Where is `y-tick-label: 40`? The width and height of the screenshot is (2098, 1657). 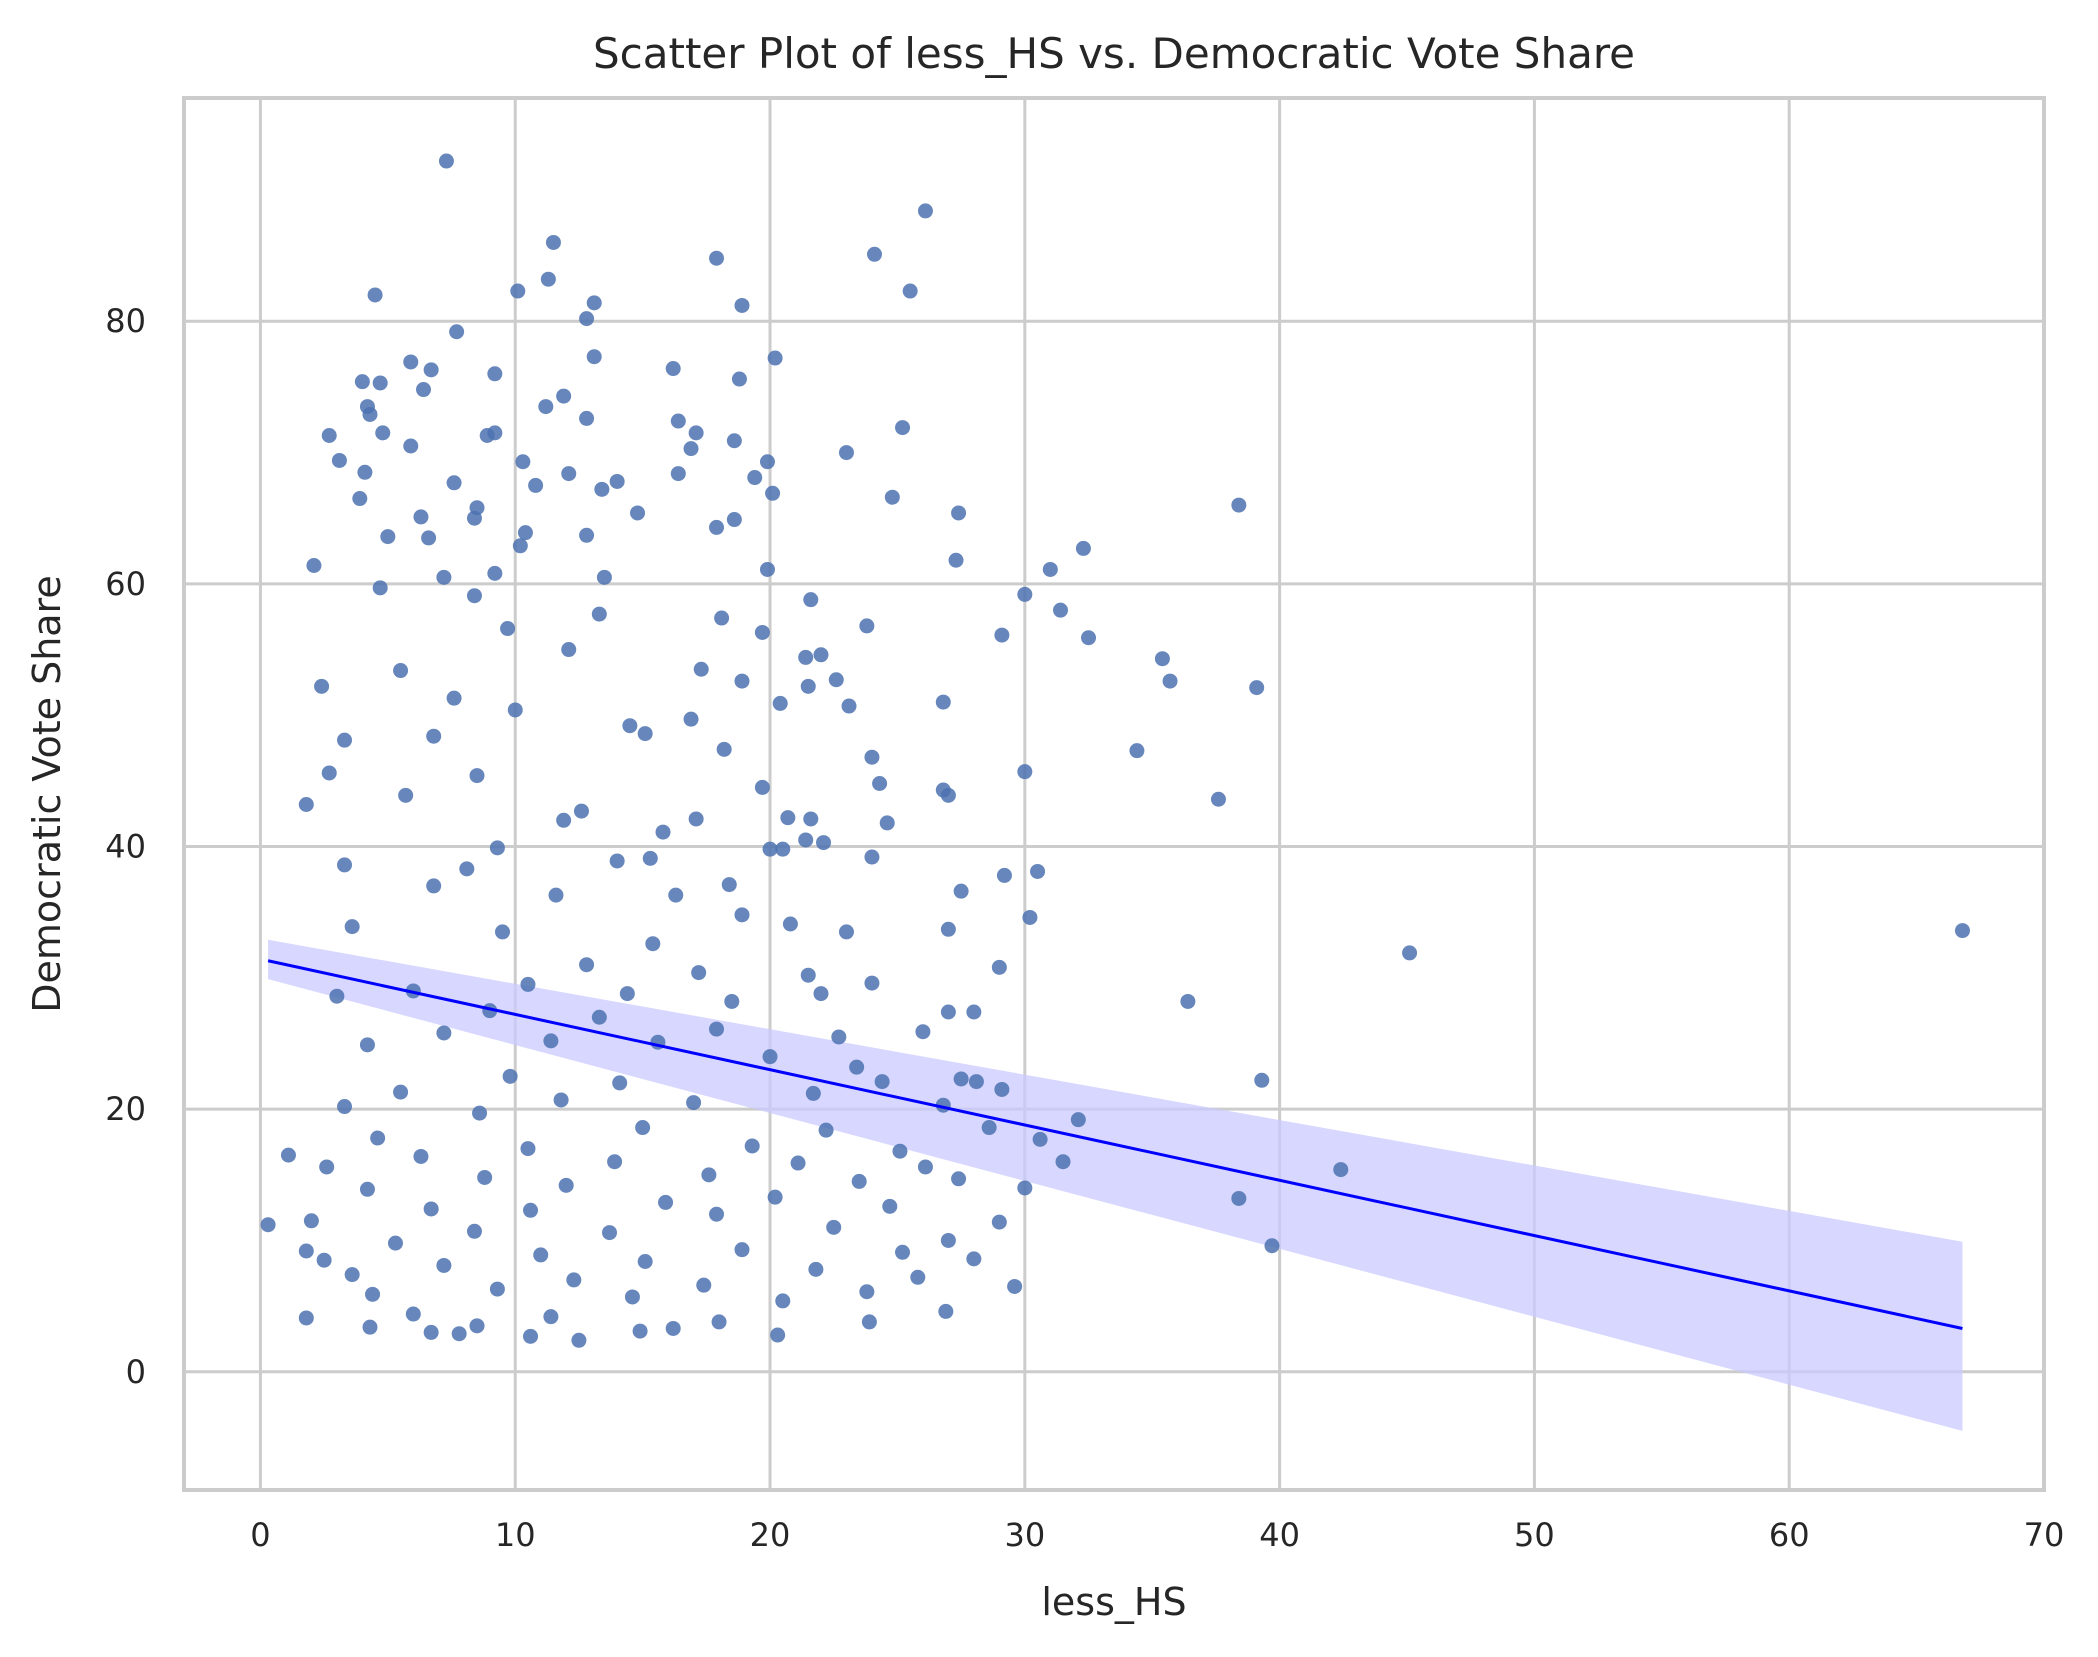
y-tick-label: 40 is located at coordinates (125, 847).